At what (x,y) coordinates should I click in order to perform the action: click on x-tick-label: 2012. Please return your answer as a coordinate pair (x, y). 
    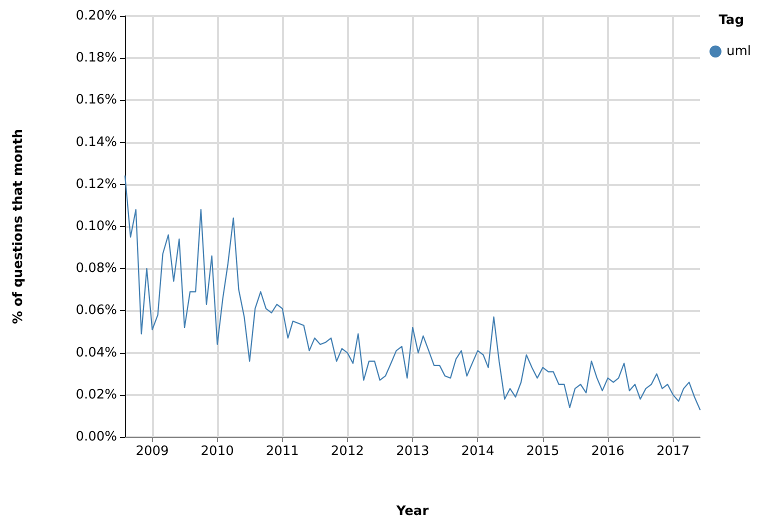
    Looking at the image, I should click on (347, 451).